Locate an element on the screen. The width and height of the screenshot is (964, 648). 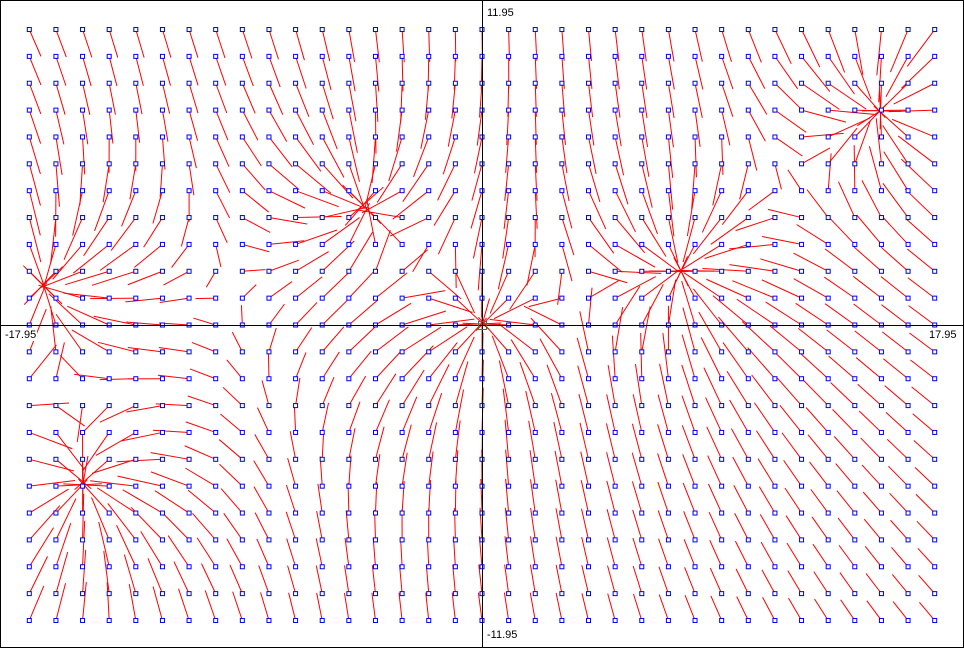
x-axis-min-label: -17.95 is located at coordinates (21, 335).